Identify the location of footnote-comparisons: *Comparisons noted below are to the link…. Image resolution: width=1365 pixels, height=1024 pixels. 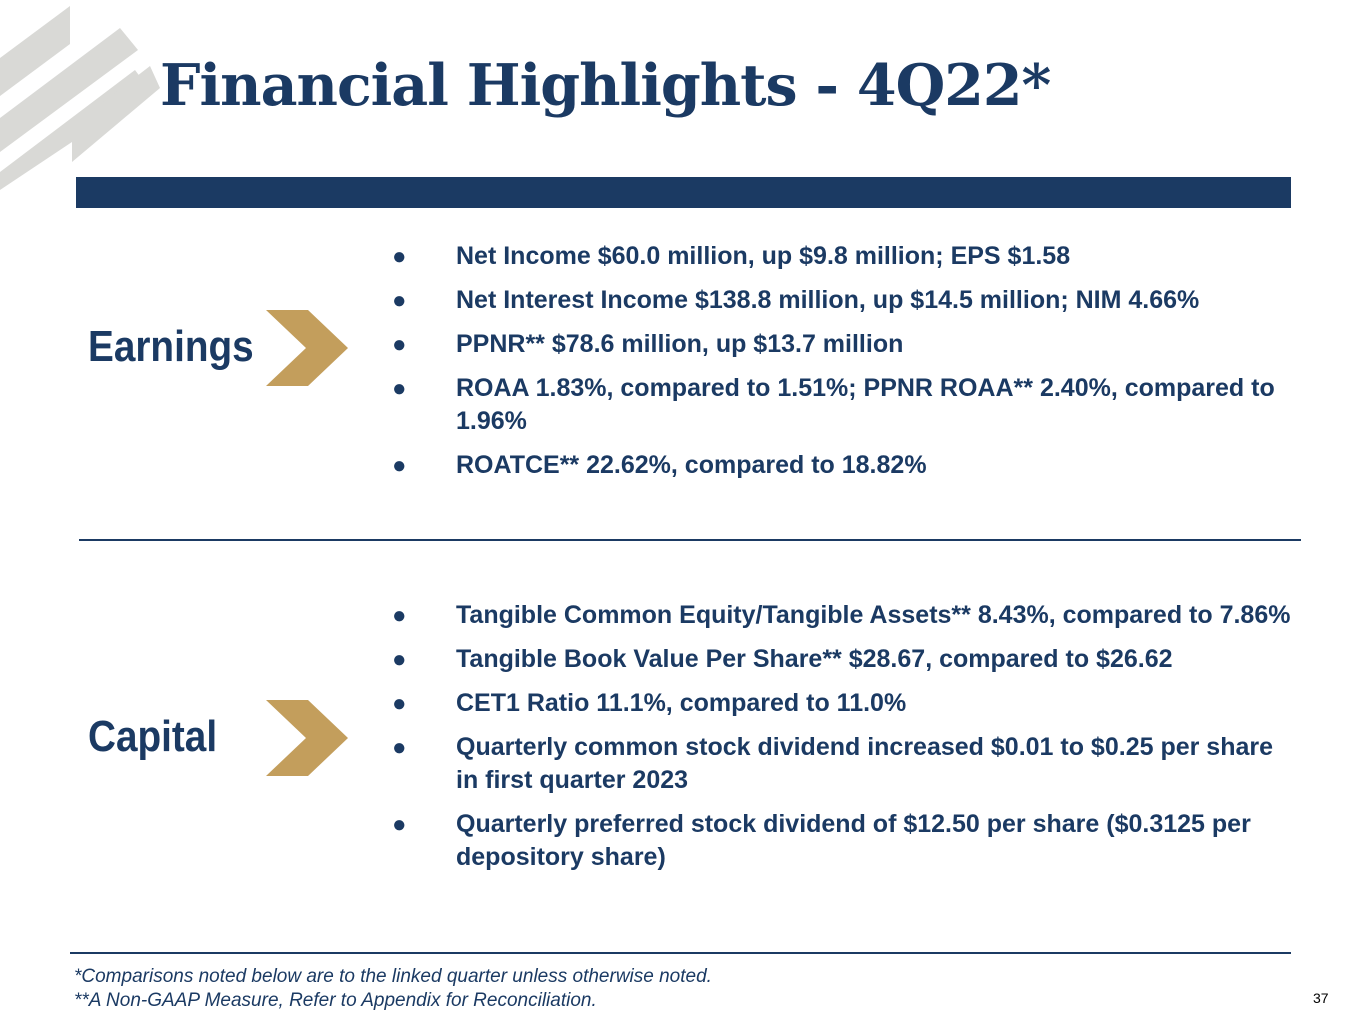
(393, 976).